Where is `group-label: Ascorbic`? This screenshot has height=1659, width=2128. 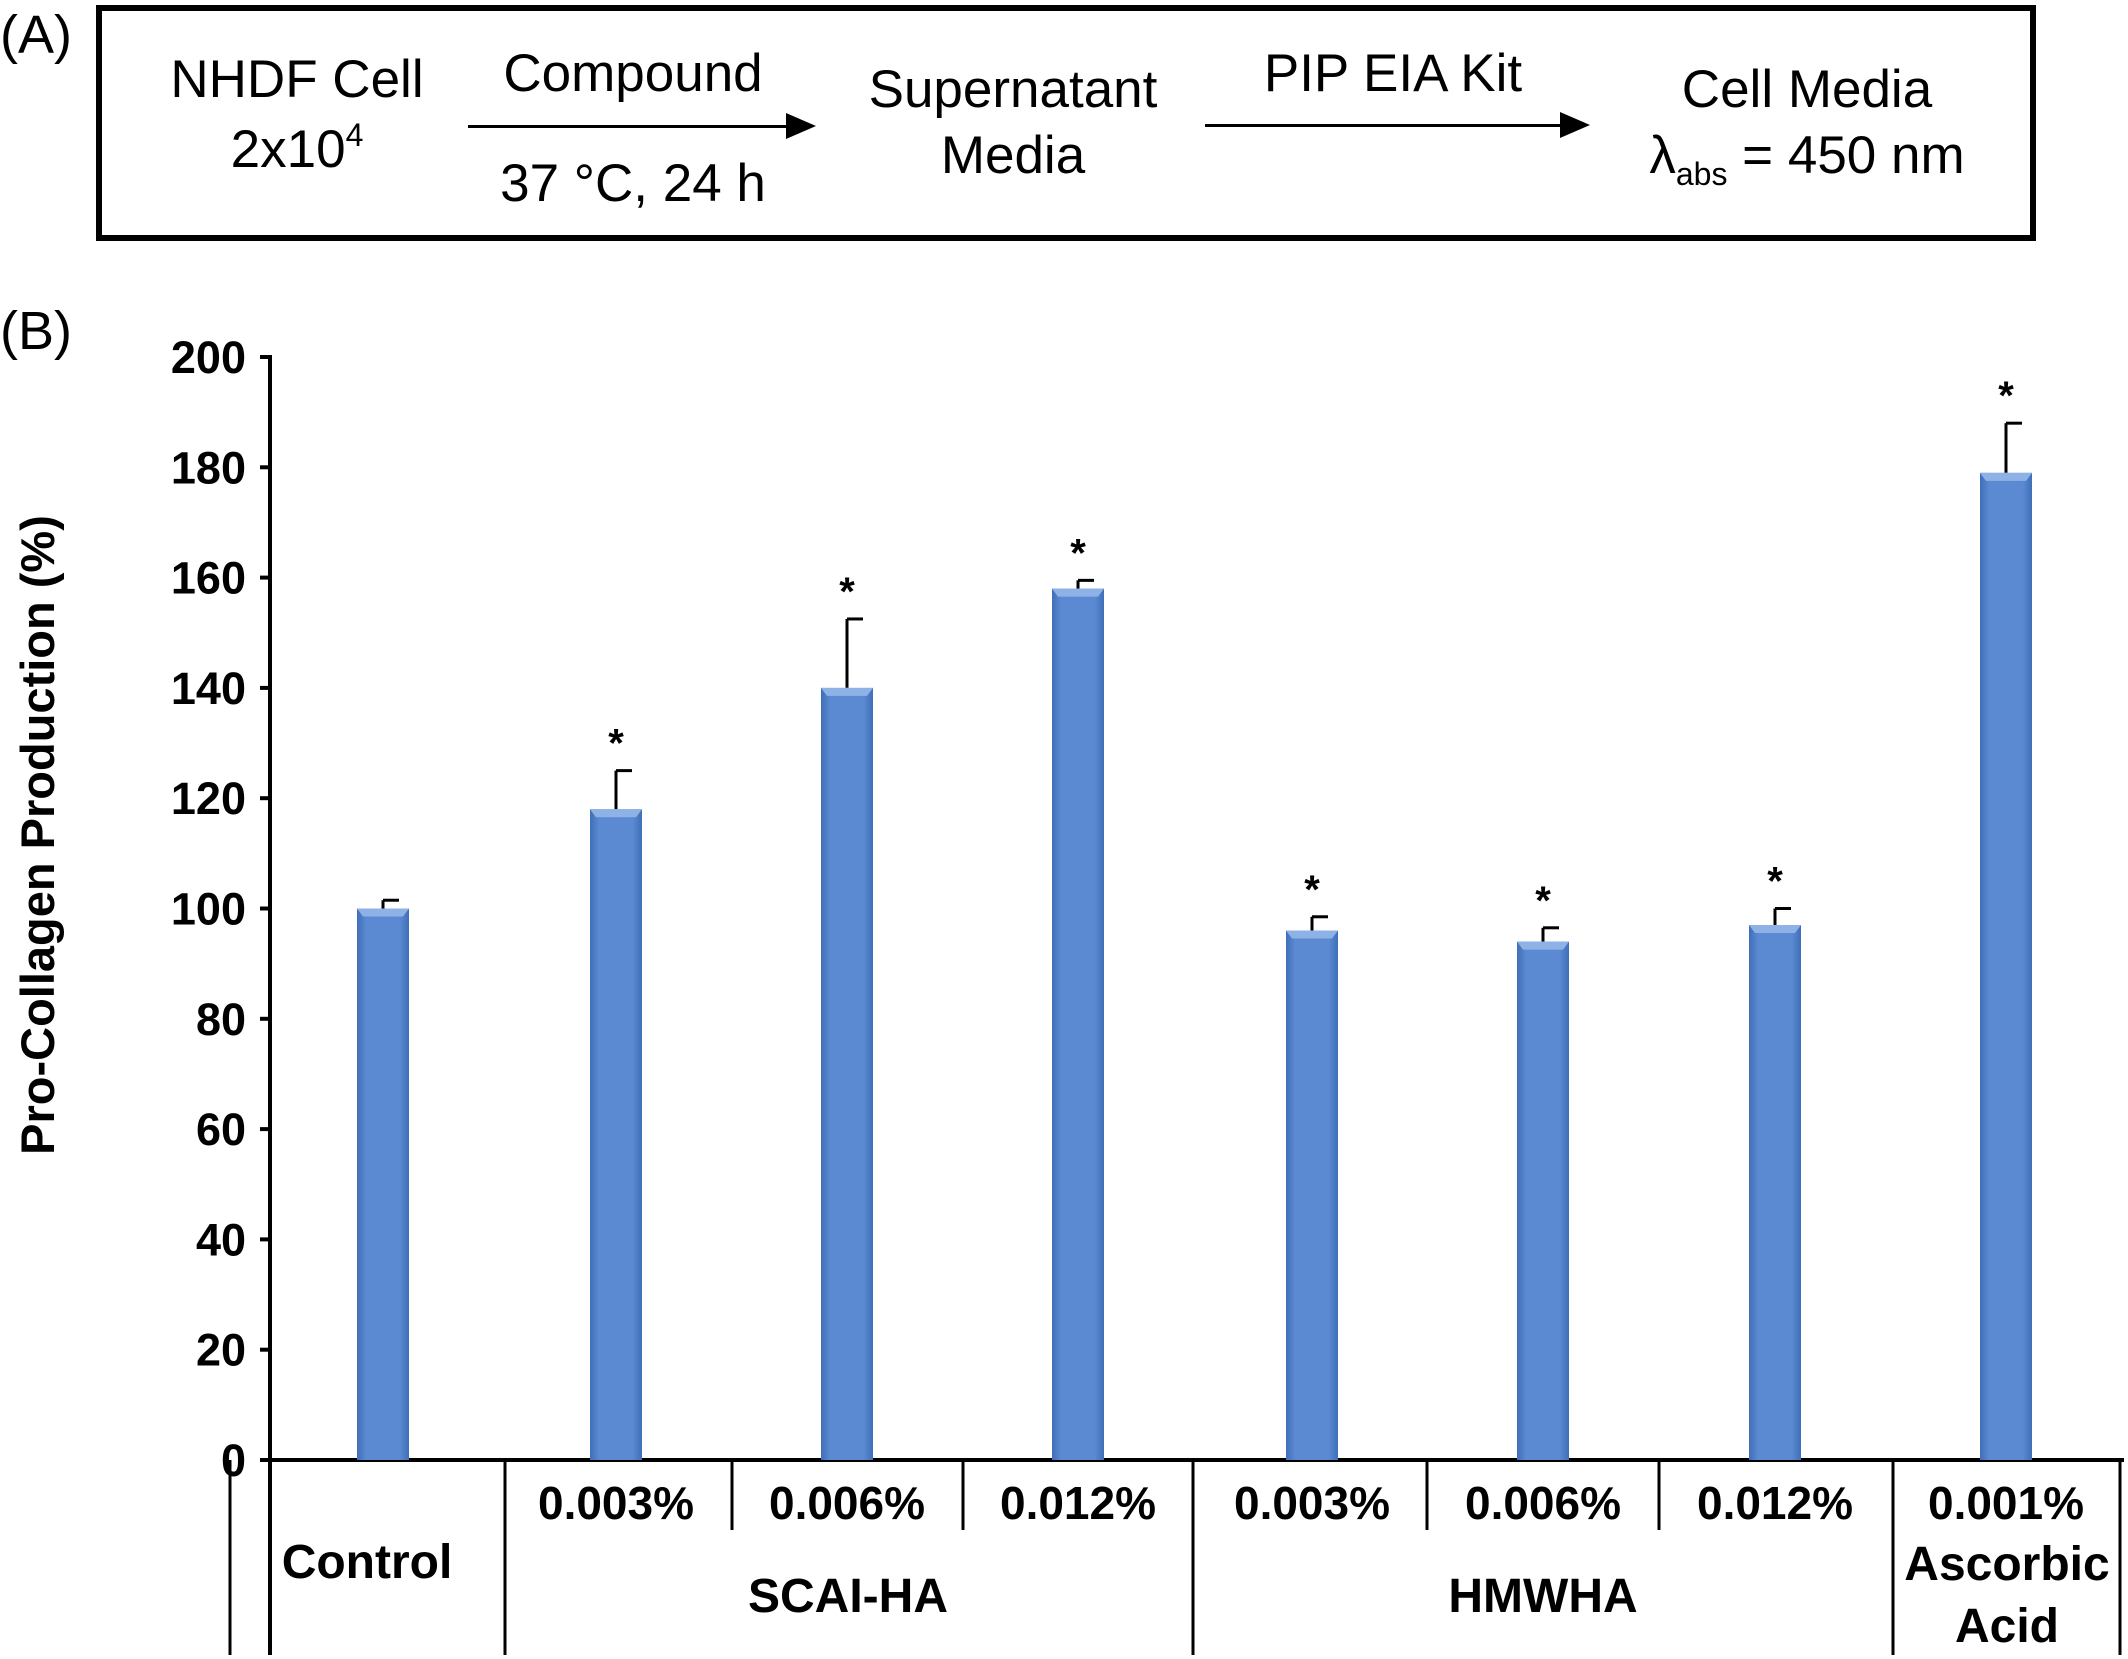
group-label: Ascorbic is located at coordinates (2006, 1564).